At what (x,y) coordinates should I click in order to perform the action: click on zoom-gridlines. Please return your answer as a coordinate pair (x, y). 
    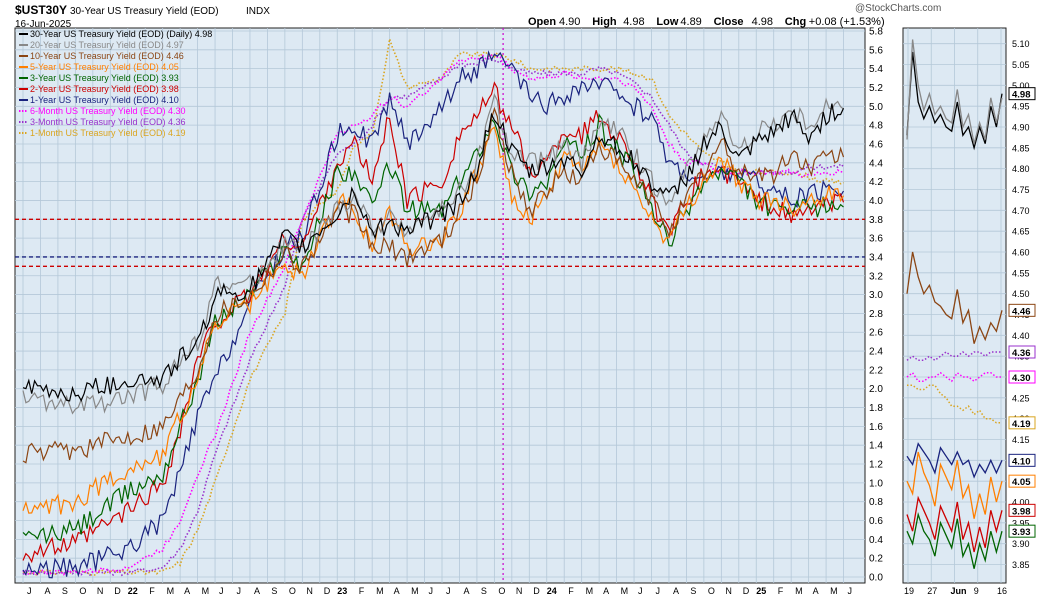
    Looking at the image, I should click on (954, 305).